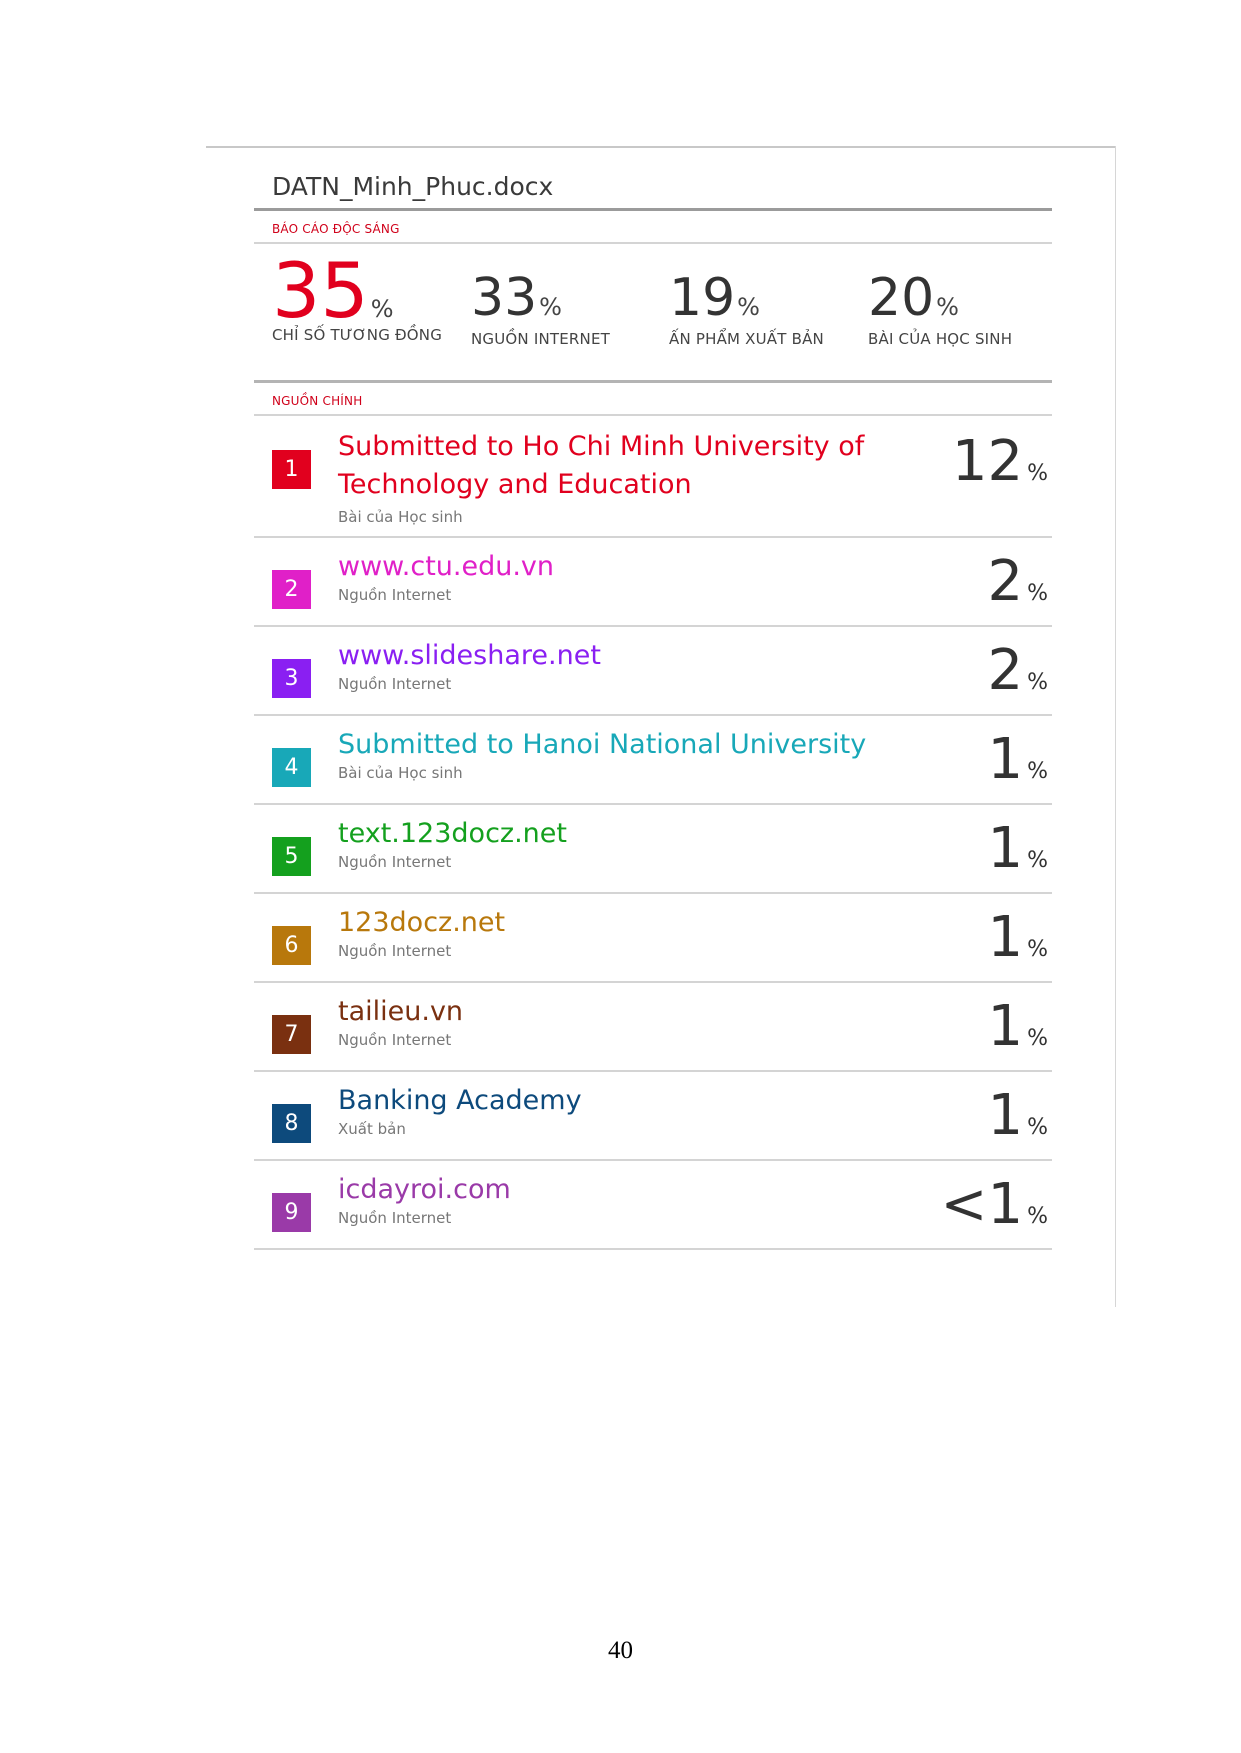  I want to click on stat-label: NGUỒN INTERNET, so click(540, 339).